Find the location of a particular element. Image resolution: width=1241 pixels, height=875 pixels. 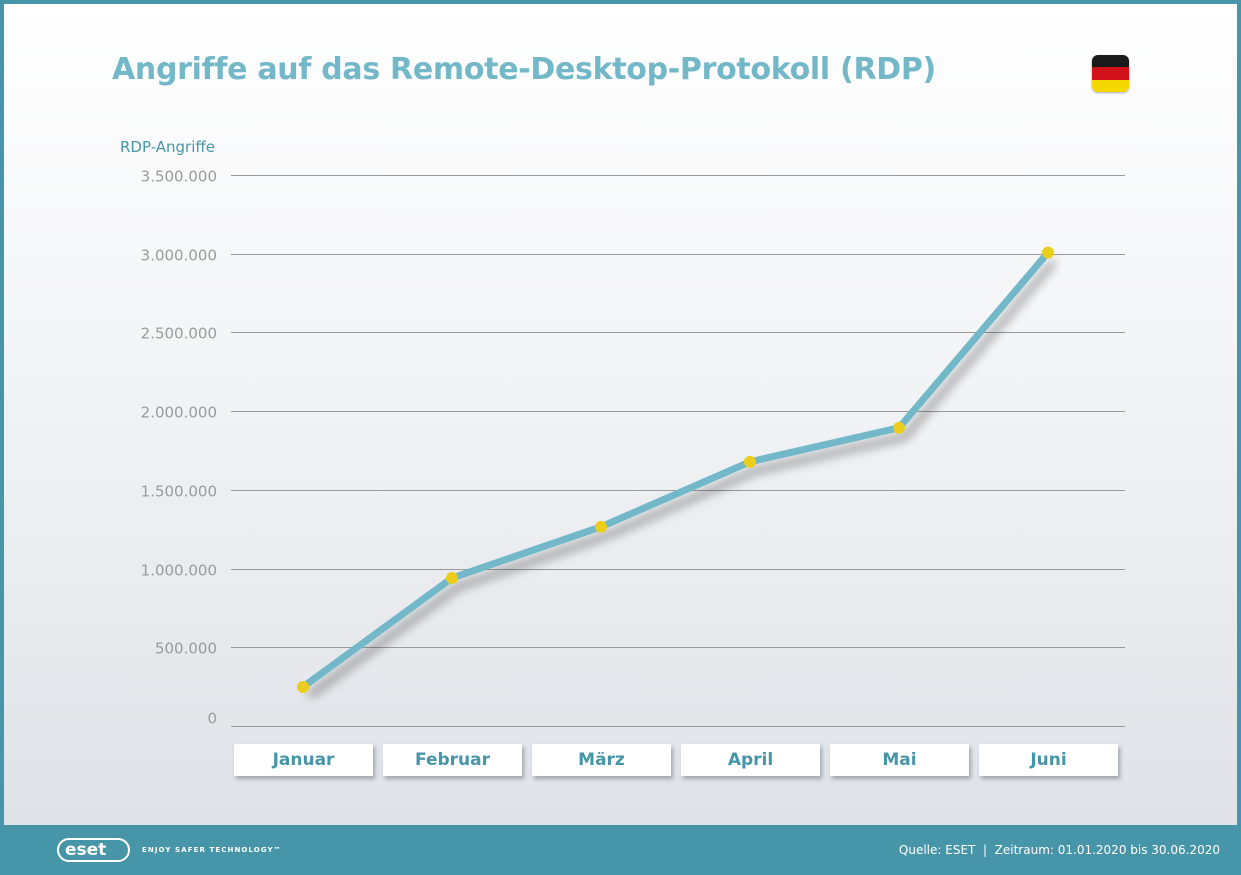

y-tick-label: 1.000.000 is located at coordinates (179, 571).